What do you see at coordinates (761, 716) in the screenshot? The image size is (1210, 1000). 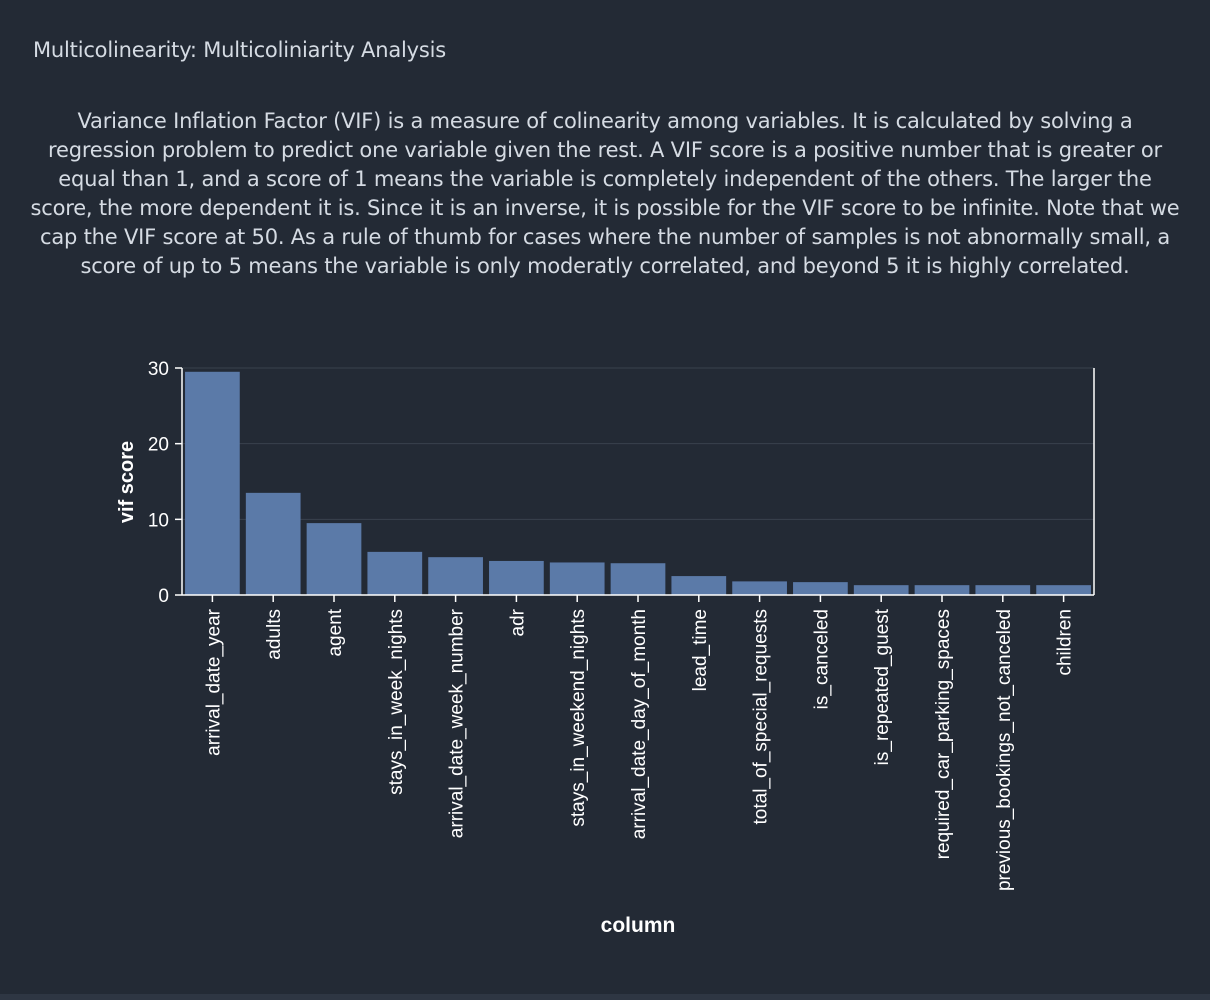 I see `x-tick-label: total_of_special_requests` at bounding box center [761, 716].